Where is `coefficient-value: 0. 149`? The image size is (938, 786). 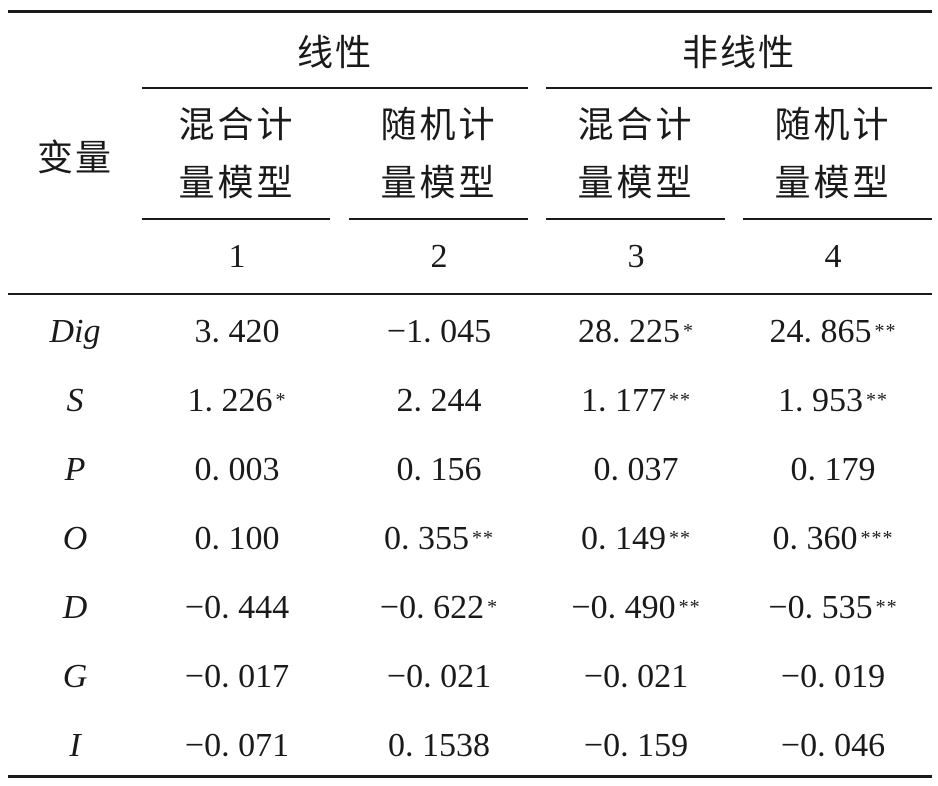
coefficient-value: 0. 149 is located at coordinates (623, 538).